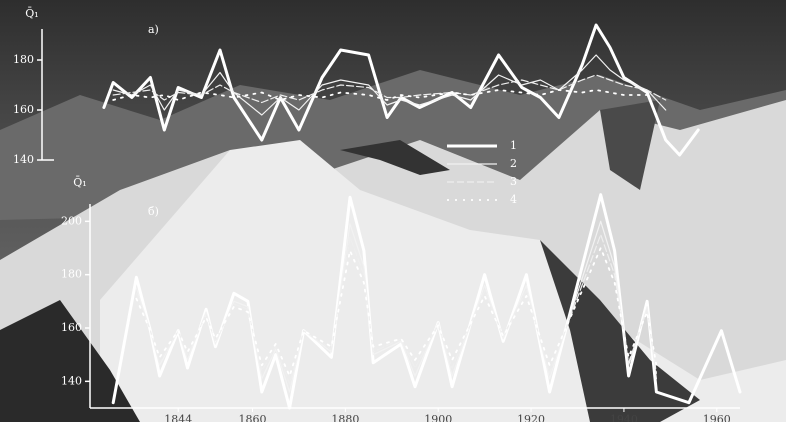 The height and width of the screenshot is (422, 786). I want to click on x-tick-label: 1920, so click(531, 417).